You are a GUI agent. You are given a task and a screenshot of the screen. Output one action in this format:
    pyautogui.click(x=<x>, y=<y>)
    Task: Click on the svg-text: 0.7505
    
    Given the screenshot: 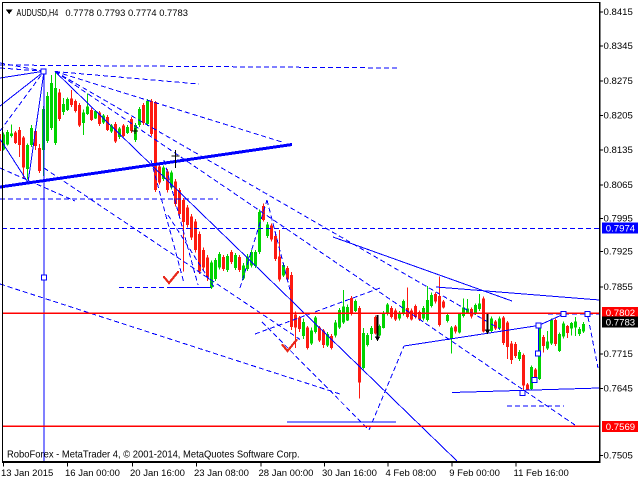 What is the action you would take?
    pyautogui.click(x=618, y=456)
    